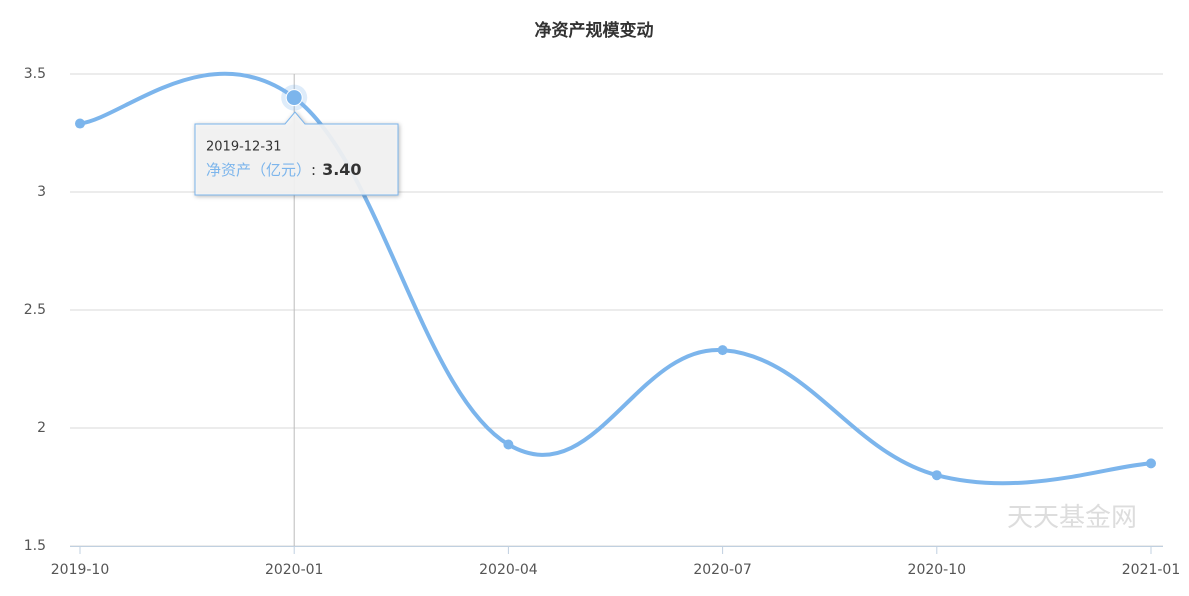  What do you see at coordinates (41, 428) in the screenshot?
I see `y-tick-label: 2` at bounding box center [41, 428].